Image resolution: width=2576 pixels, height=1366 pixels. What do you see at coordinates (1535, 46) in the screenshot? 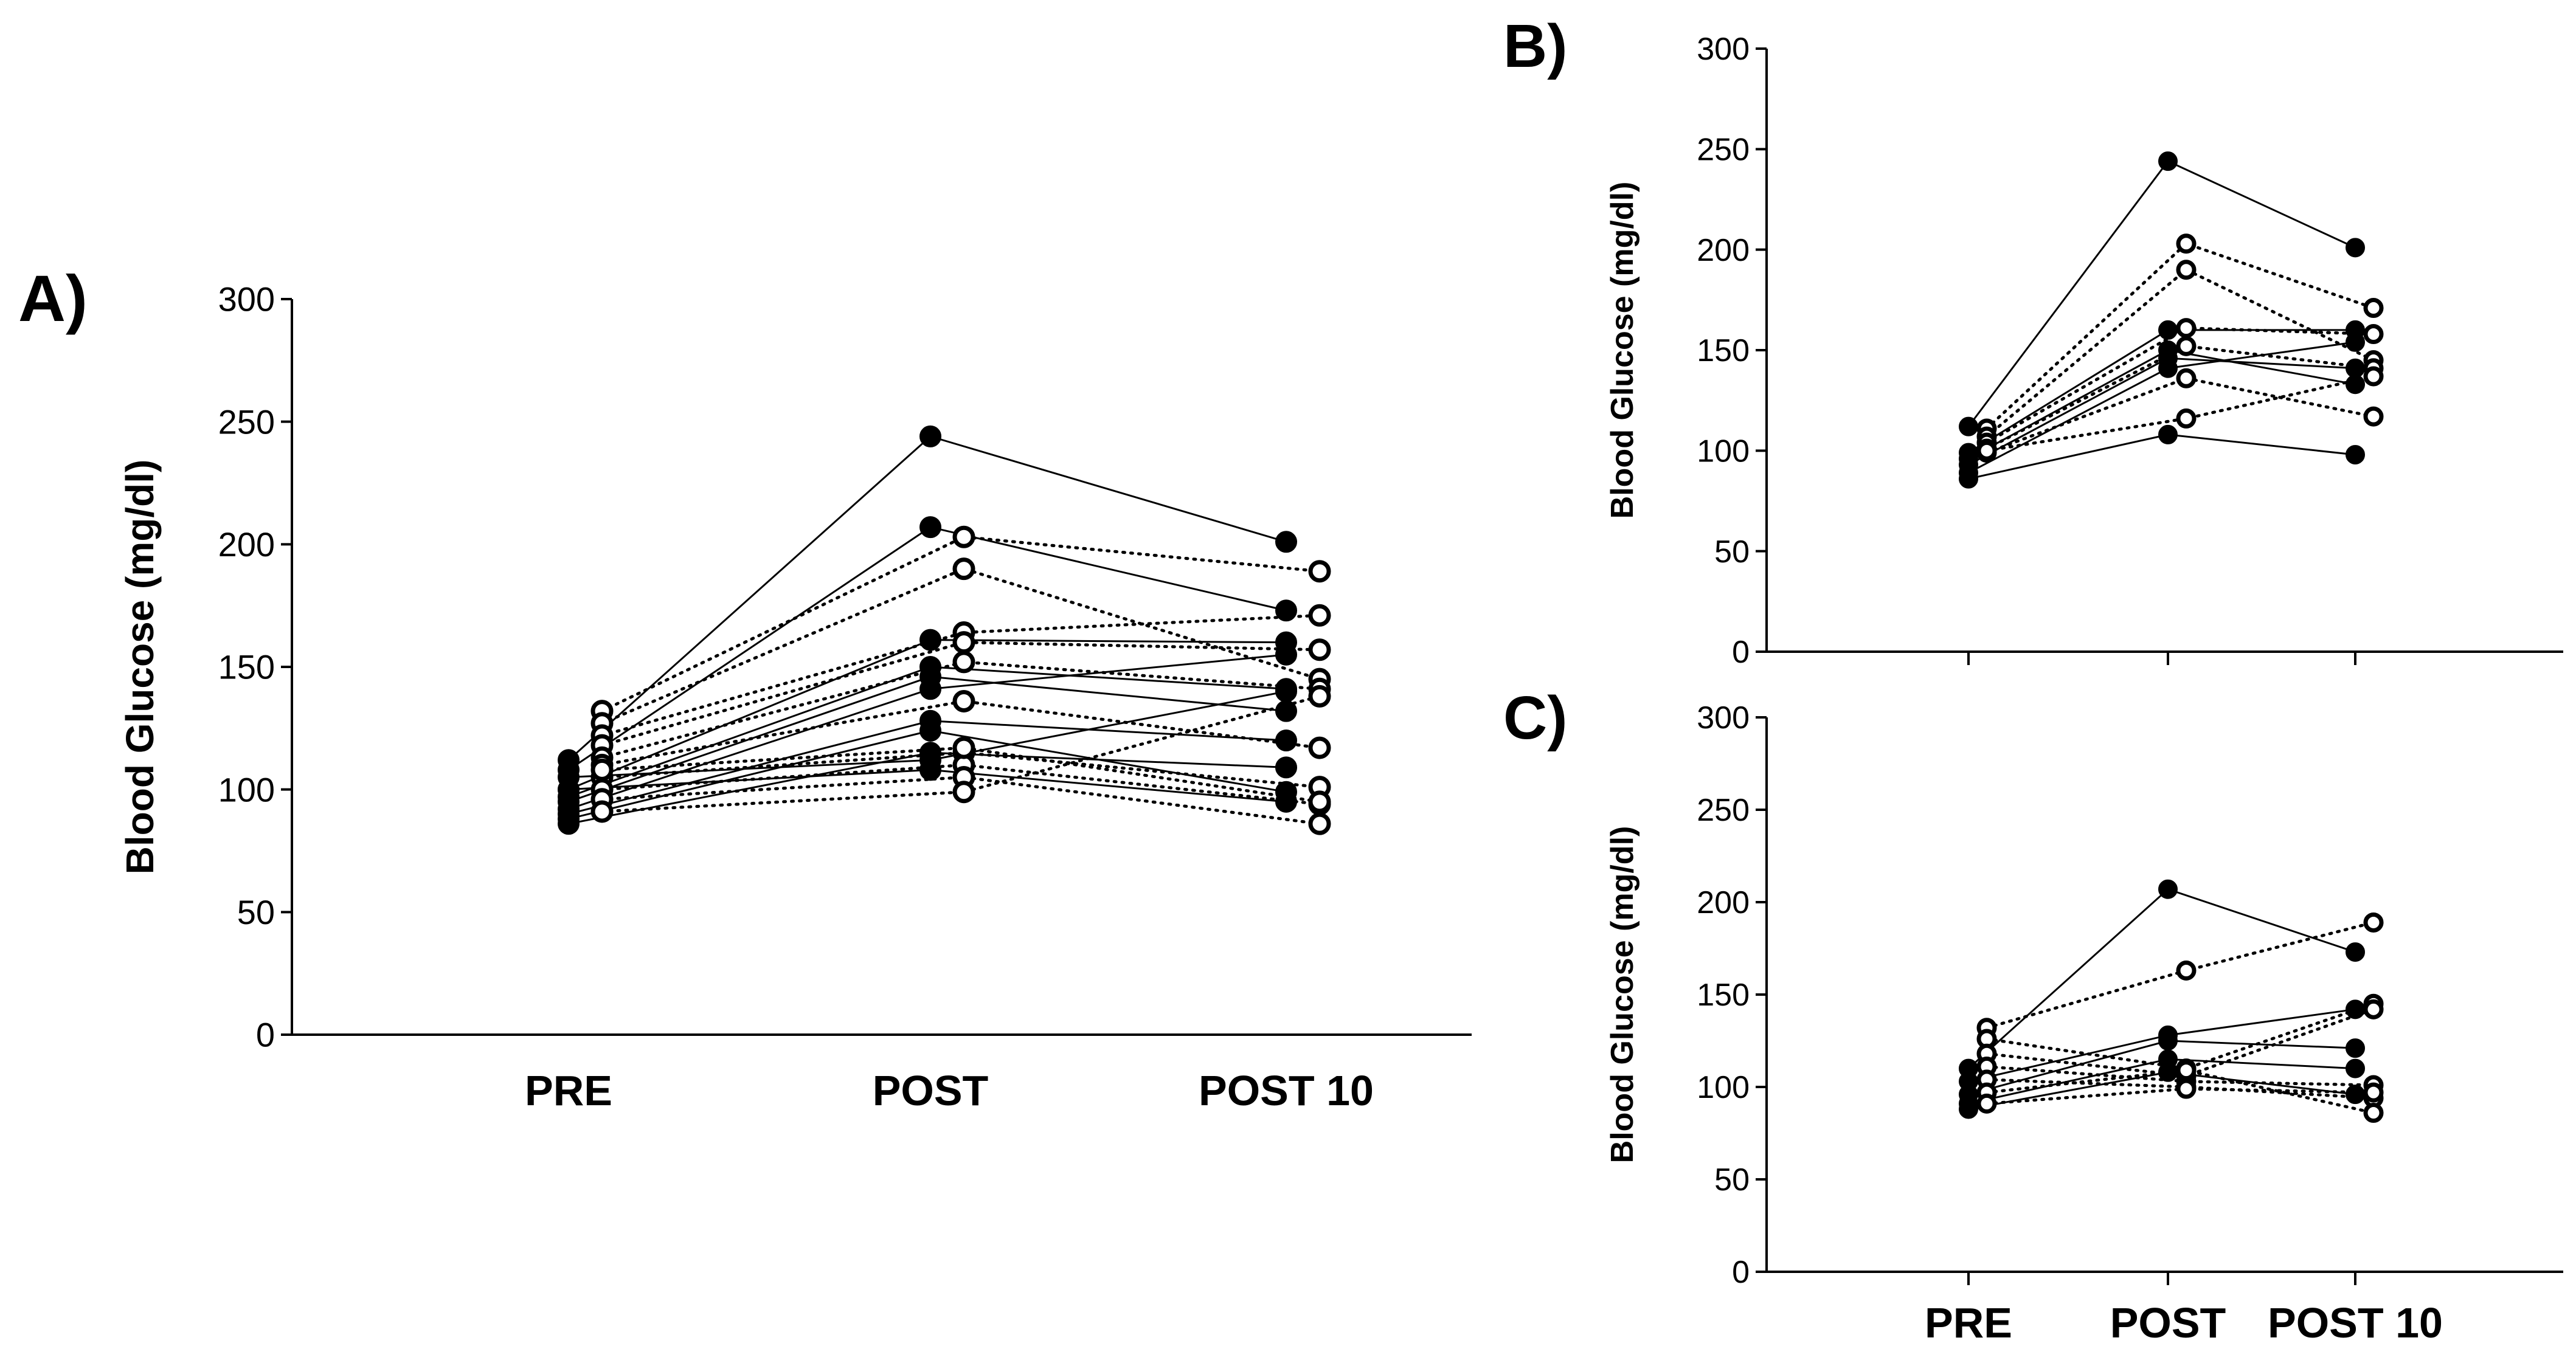
I see `panel-label: B)` at bounding box center [1535, 46].